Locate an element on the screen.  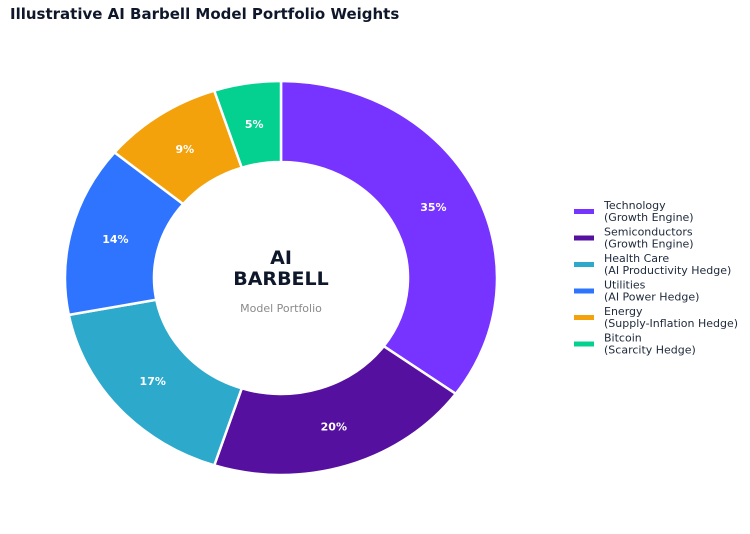
legend-sublabel-technology: (Growth Engine) is located at coordinates (649, 217).